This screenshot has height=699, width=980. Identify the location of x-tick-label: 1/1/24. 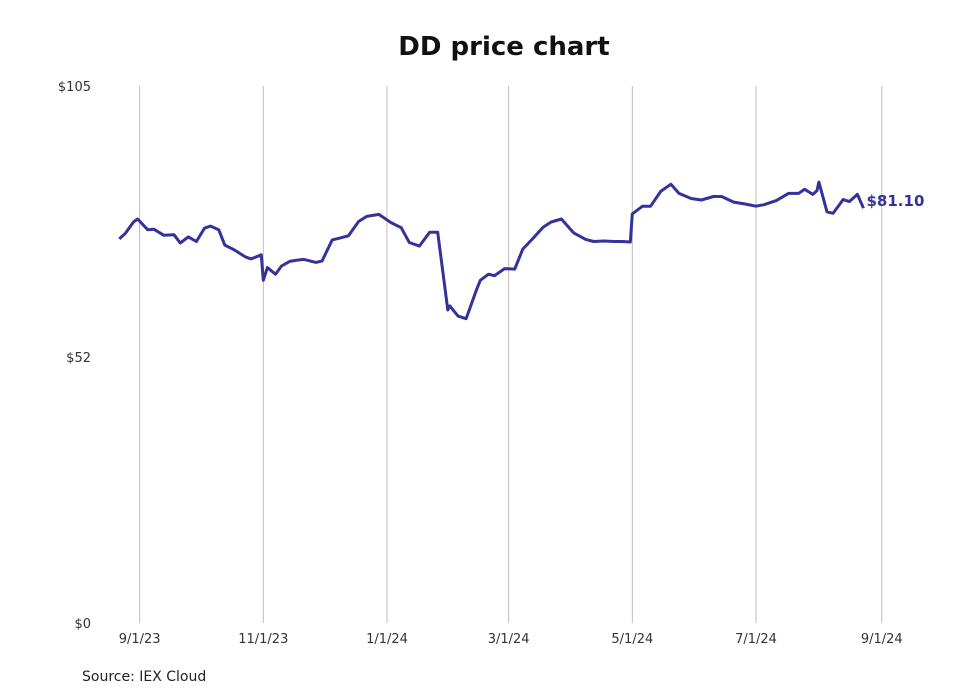
(387, 639).